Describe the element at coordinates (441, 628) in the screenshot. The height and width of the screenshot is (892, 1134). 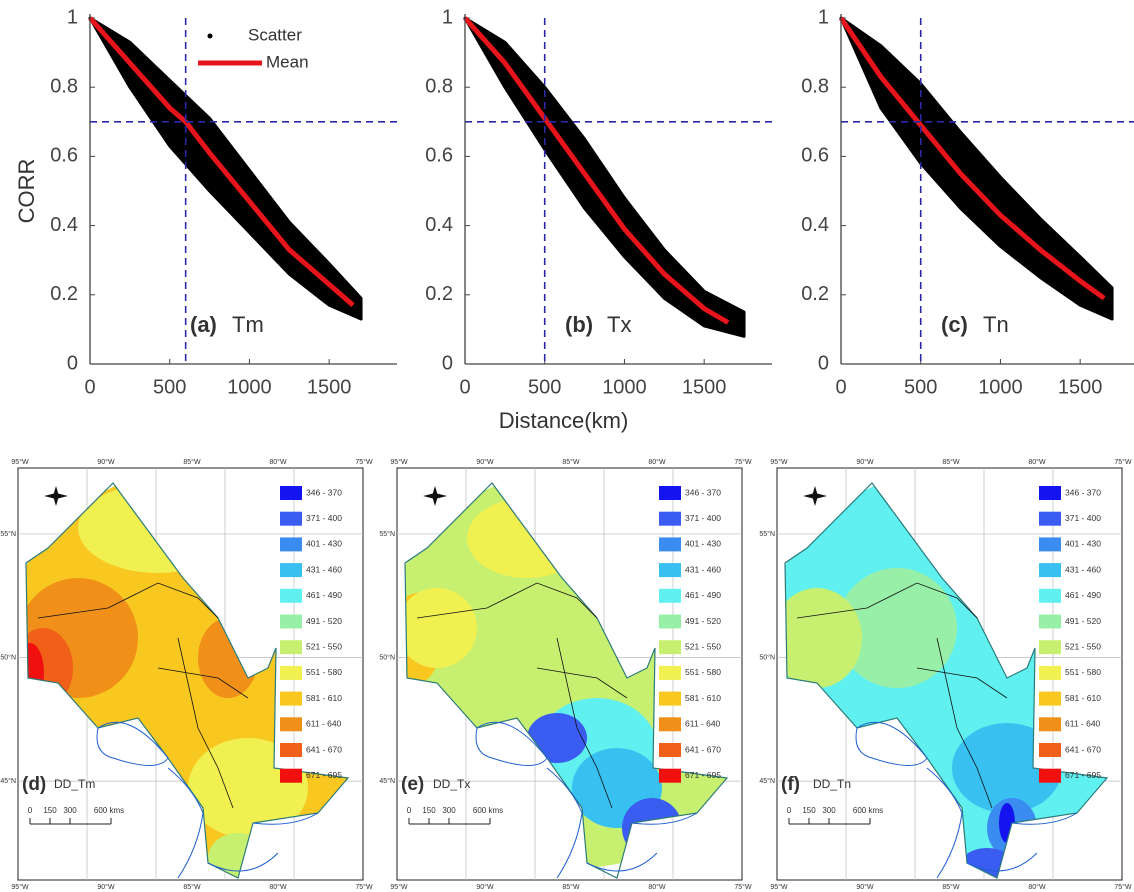
I see `map-region` at that location.